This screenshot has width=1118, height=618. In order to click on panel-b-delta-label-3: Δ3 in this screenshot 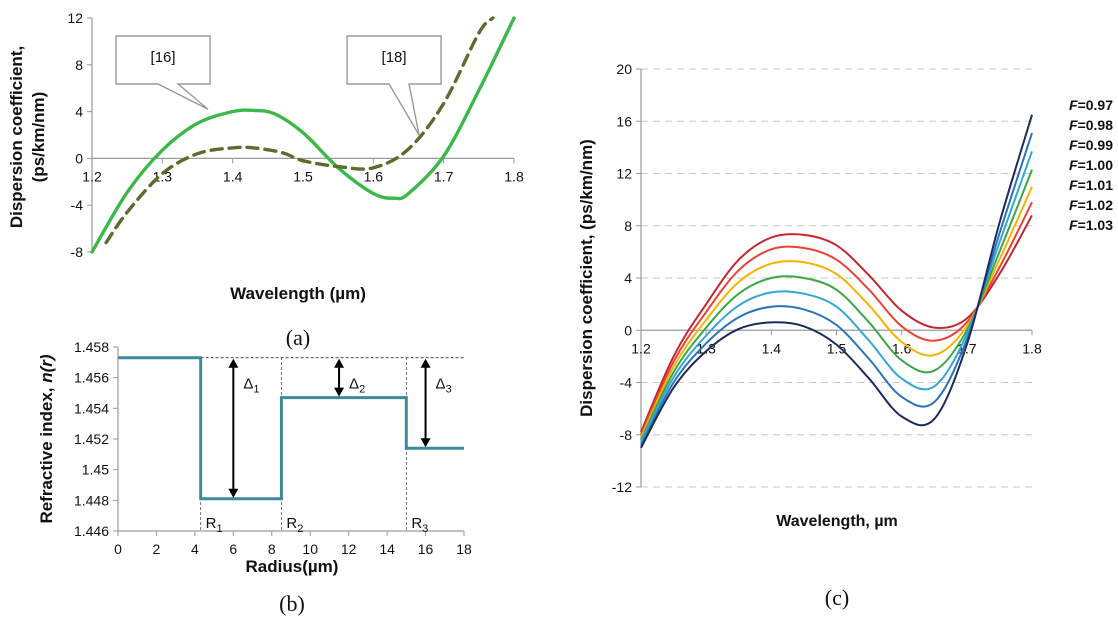, I will do `click(444, 386)`.